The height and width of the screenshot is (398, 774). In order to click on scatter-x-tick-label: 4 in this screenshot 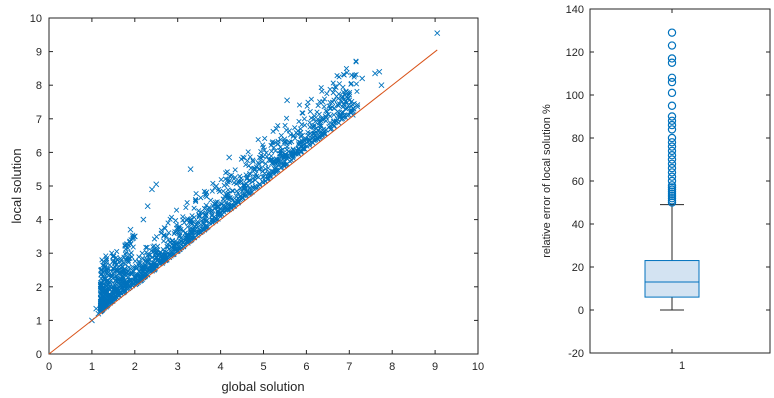, I will do `click(221, 367)`.